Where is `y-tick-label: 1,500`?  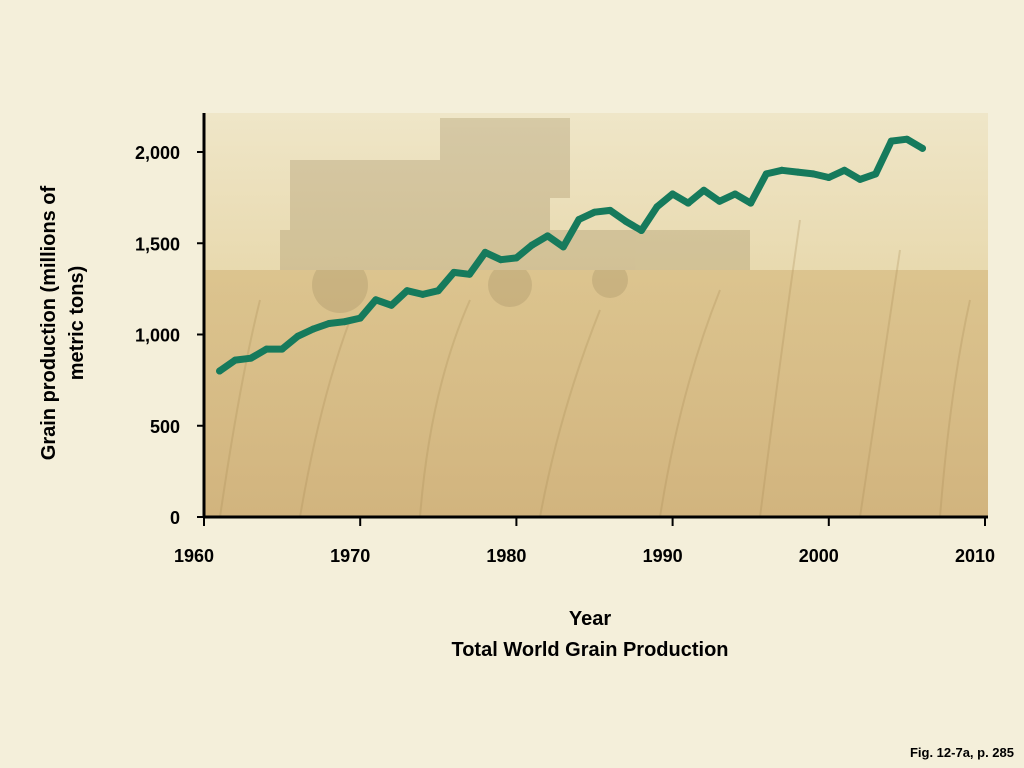 y-tick-label: 1,500 is located at coordinates (157, 244).